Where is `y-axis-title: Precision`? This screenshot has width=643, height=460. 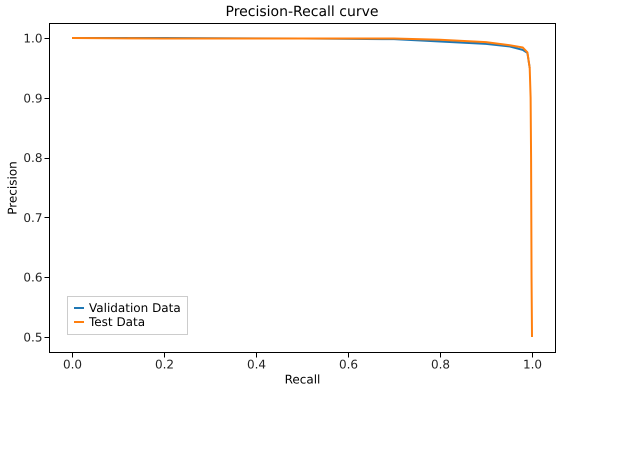
y-axis-title: Precision is located at coordinates (12, 188).